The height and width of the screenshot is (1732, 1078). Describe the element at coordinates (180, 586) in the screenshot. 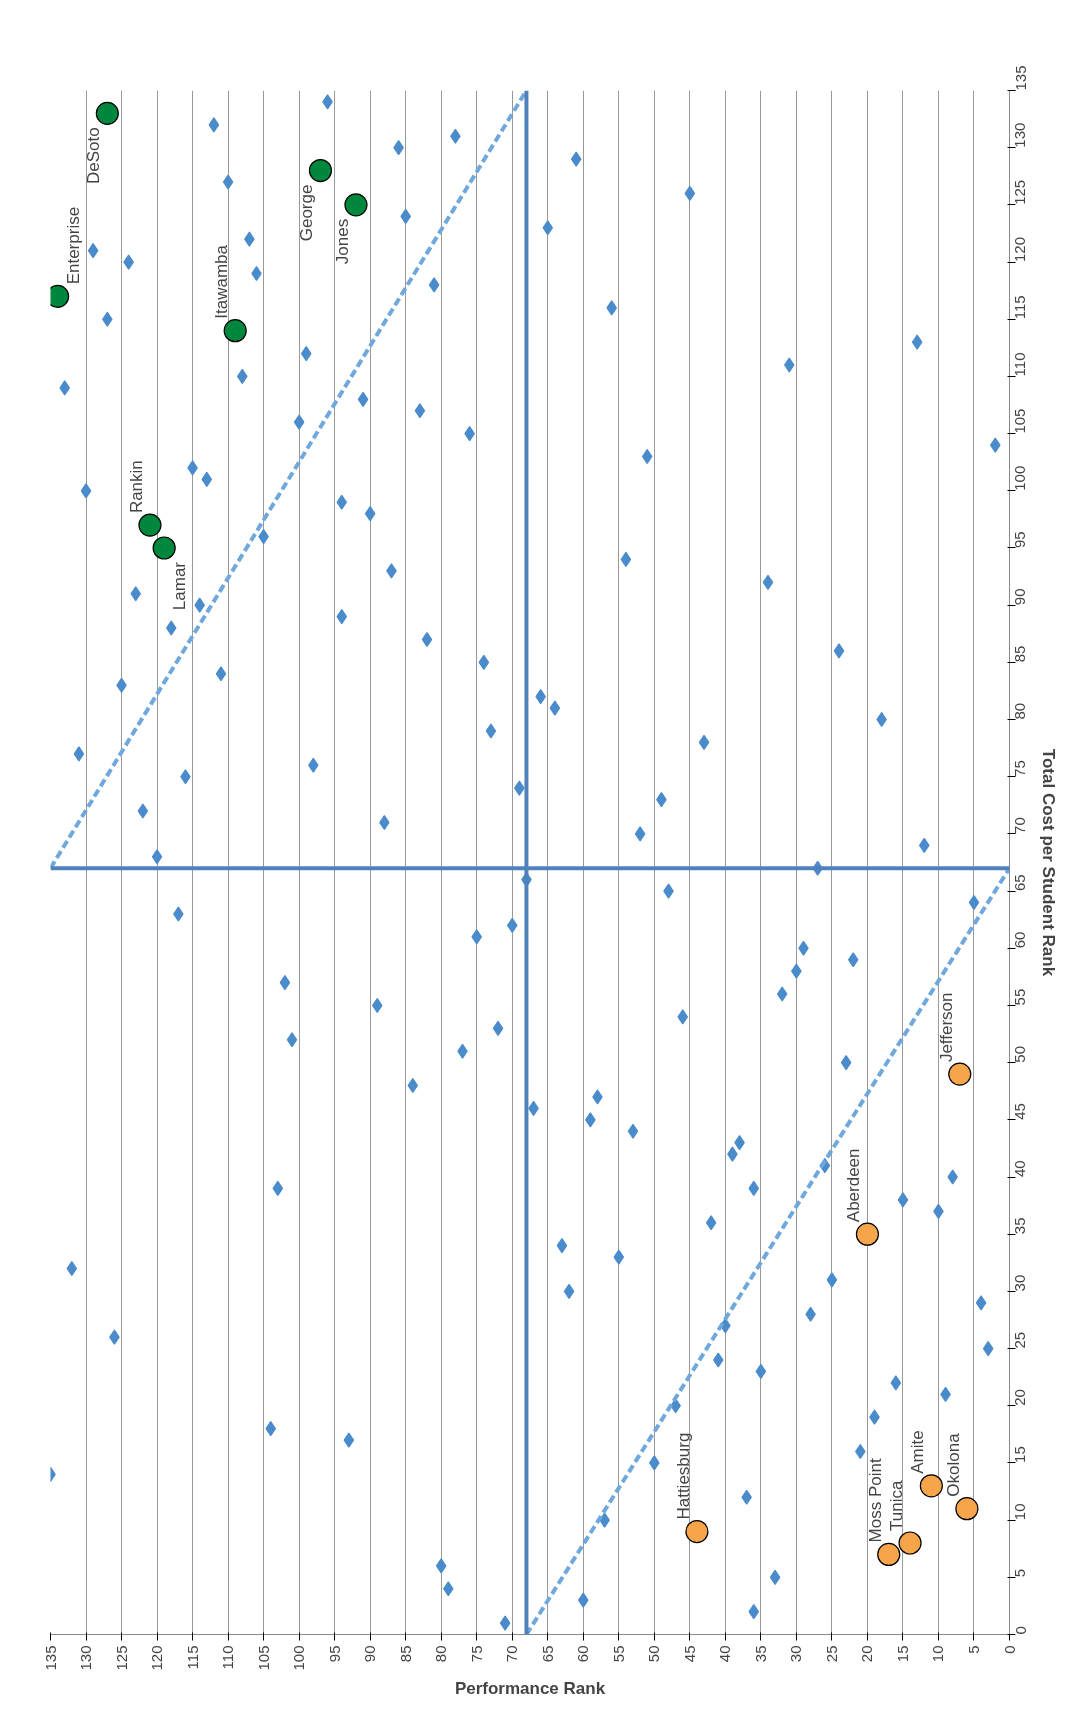

I see `annotation: Lamar` at that location.